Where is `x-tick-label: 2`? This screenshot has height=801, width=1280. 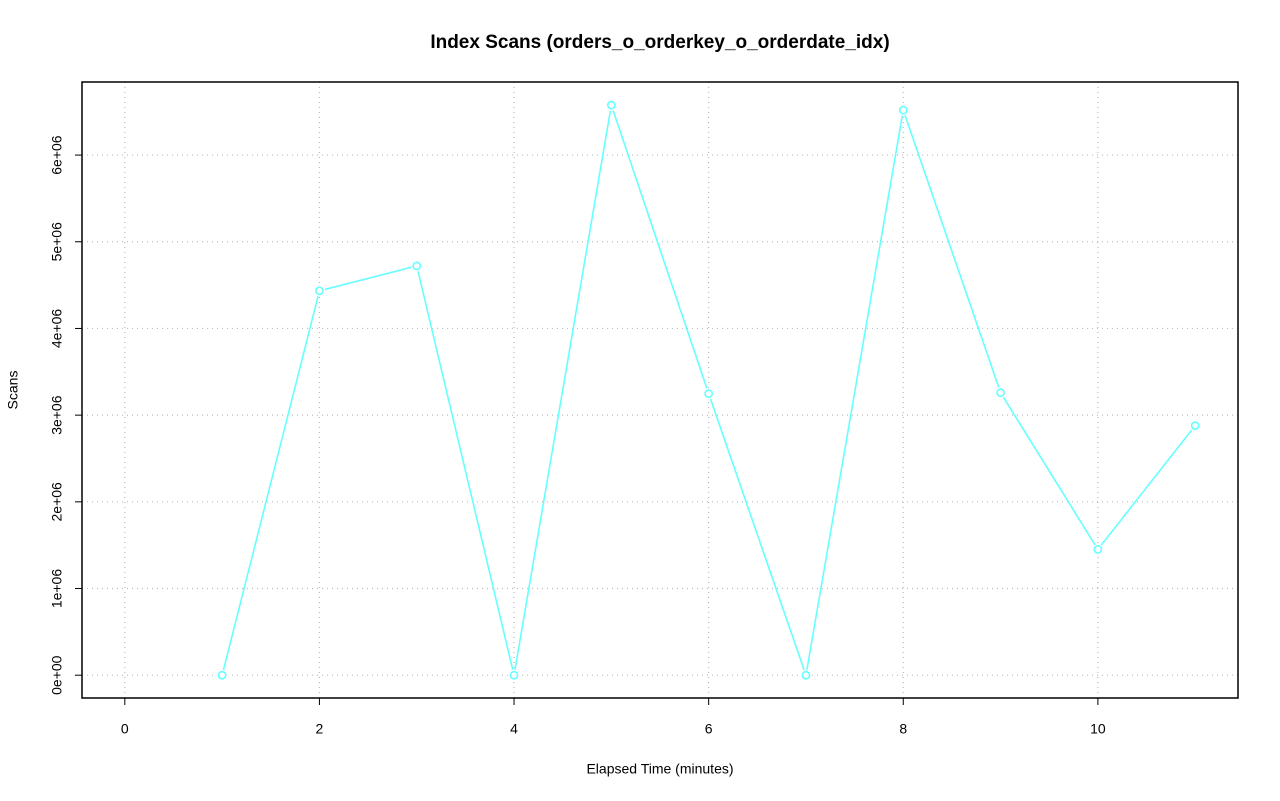
x-tick-label: 2 is located at coordinates (320, 729).